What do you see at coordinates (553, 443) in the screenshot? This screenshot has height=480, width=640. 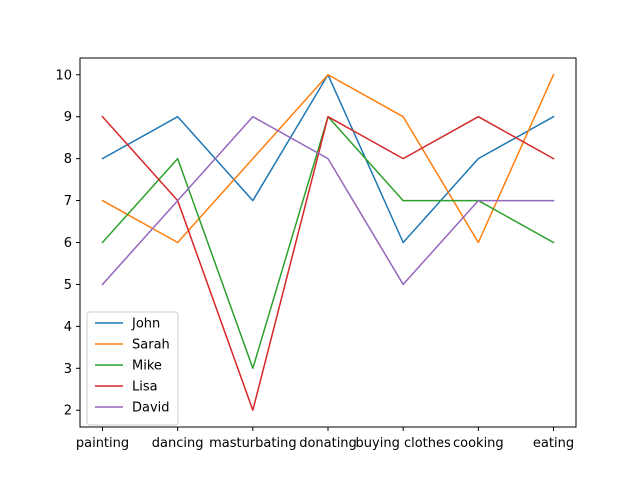 I see `x-tick-label: eating` at bounding box center [553, 443].